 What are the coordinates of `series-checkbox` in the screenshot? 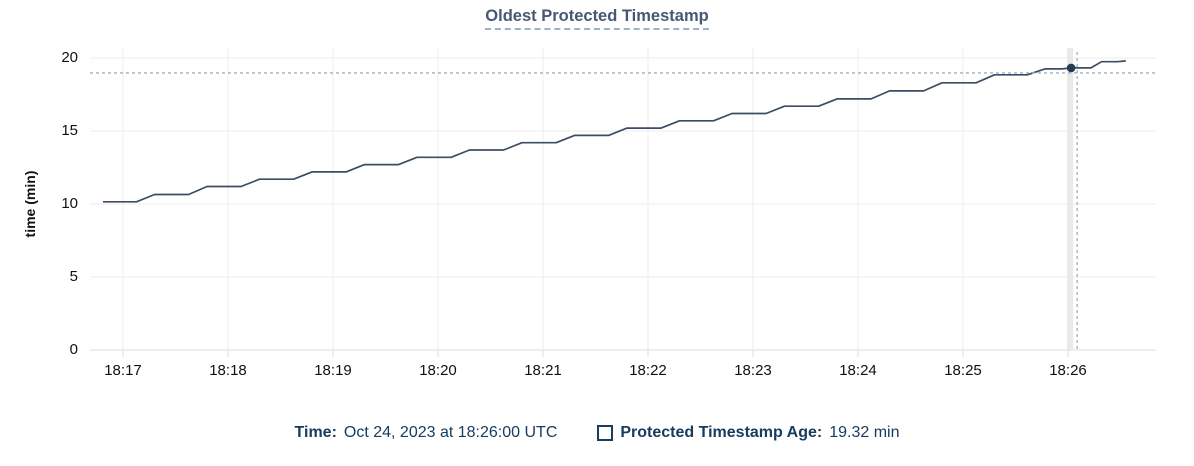 It's located at (605, 432).